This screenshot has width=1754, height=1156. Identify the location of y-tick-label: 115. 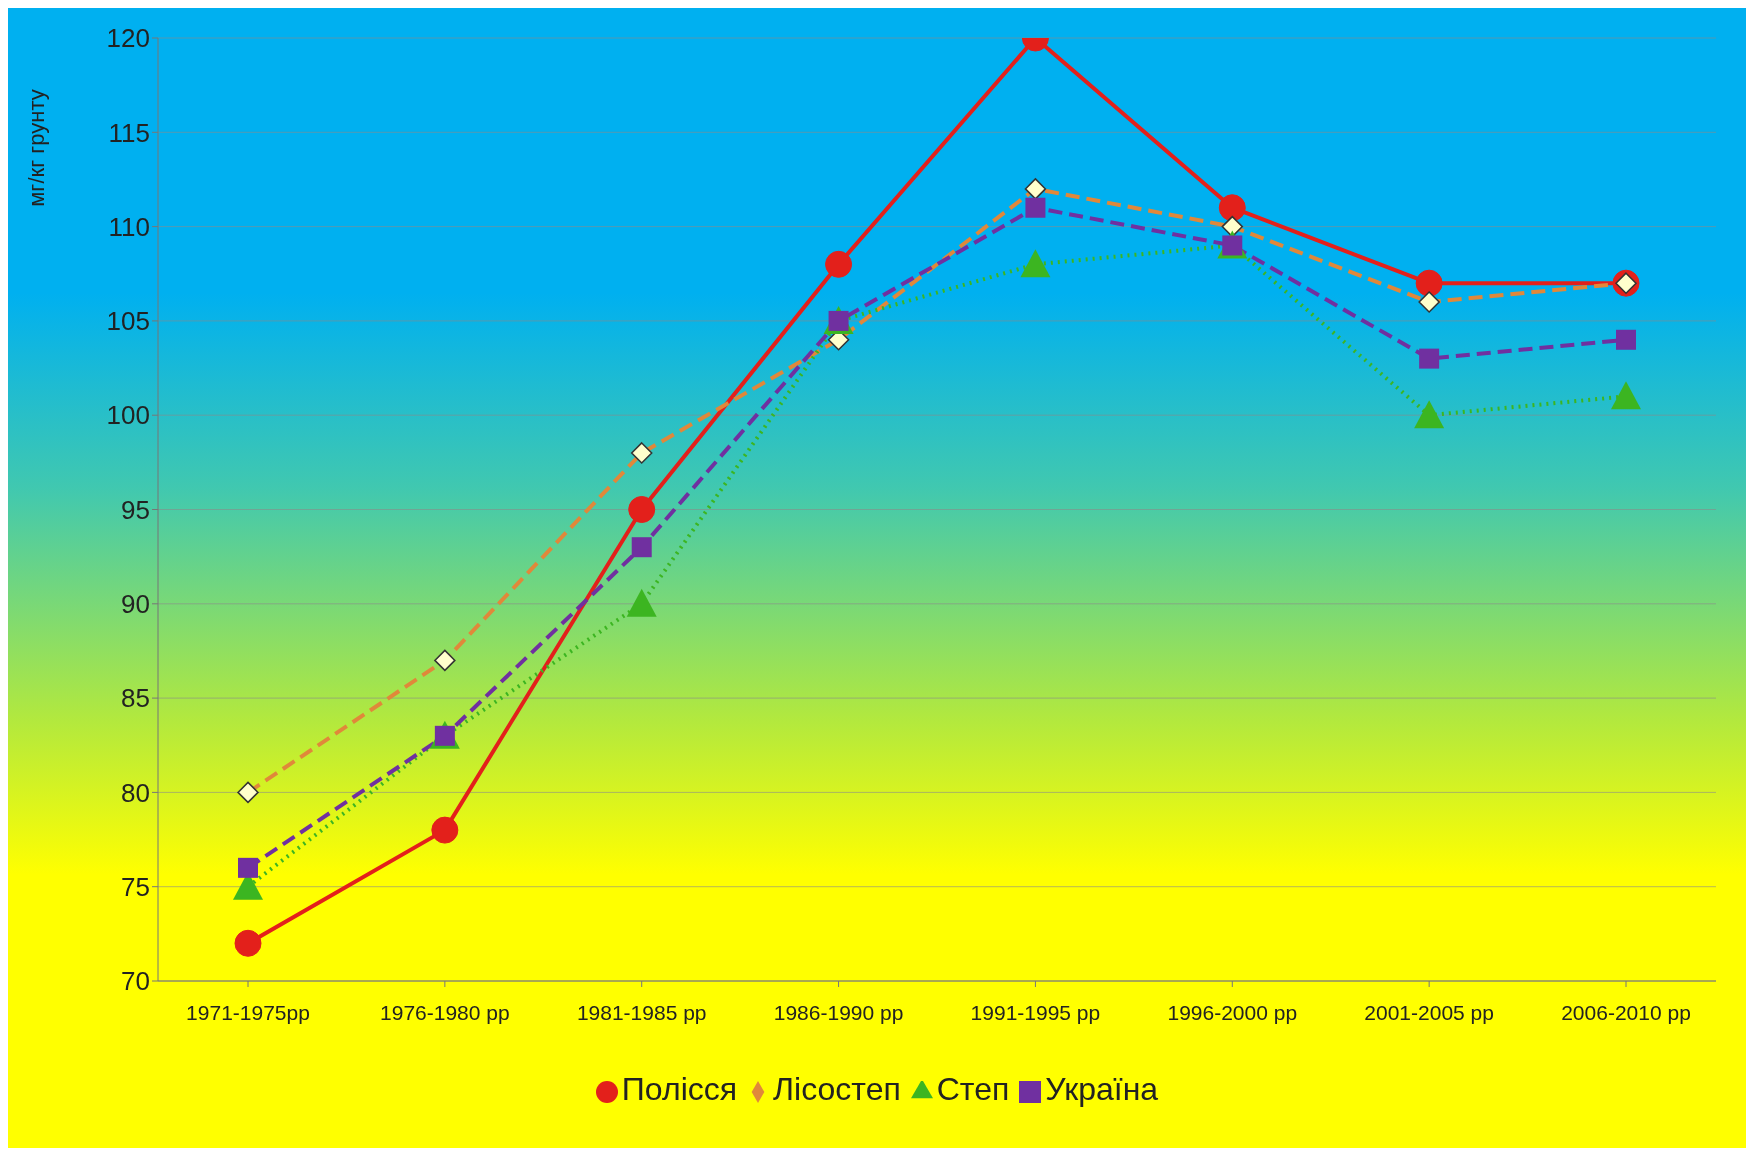
(129, 132).